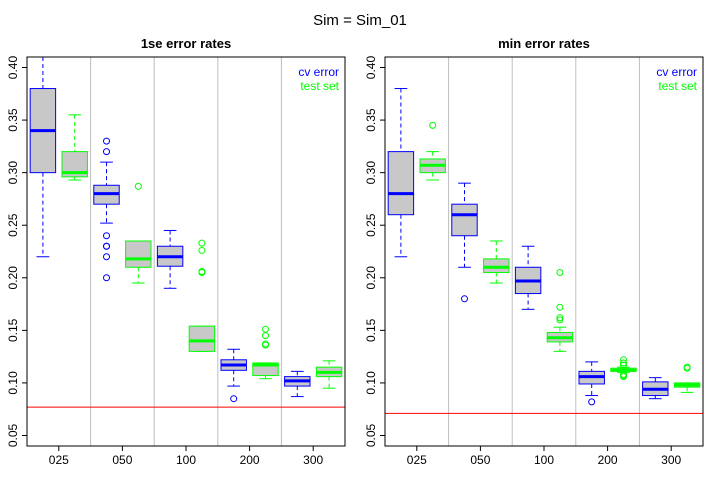 This screenshot has width=720, height=504. Describe the element at coordinates (360, 20) in the screenshot. I see `page-title: Sim = Sim_01` at that location.